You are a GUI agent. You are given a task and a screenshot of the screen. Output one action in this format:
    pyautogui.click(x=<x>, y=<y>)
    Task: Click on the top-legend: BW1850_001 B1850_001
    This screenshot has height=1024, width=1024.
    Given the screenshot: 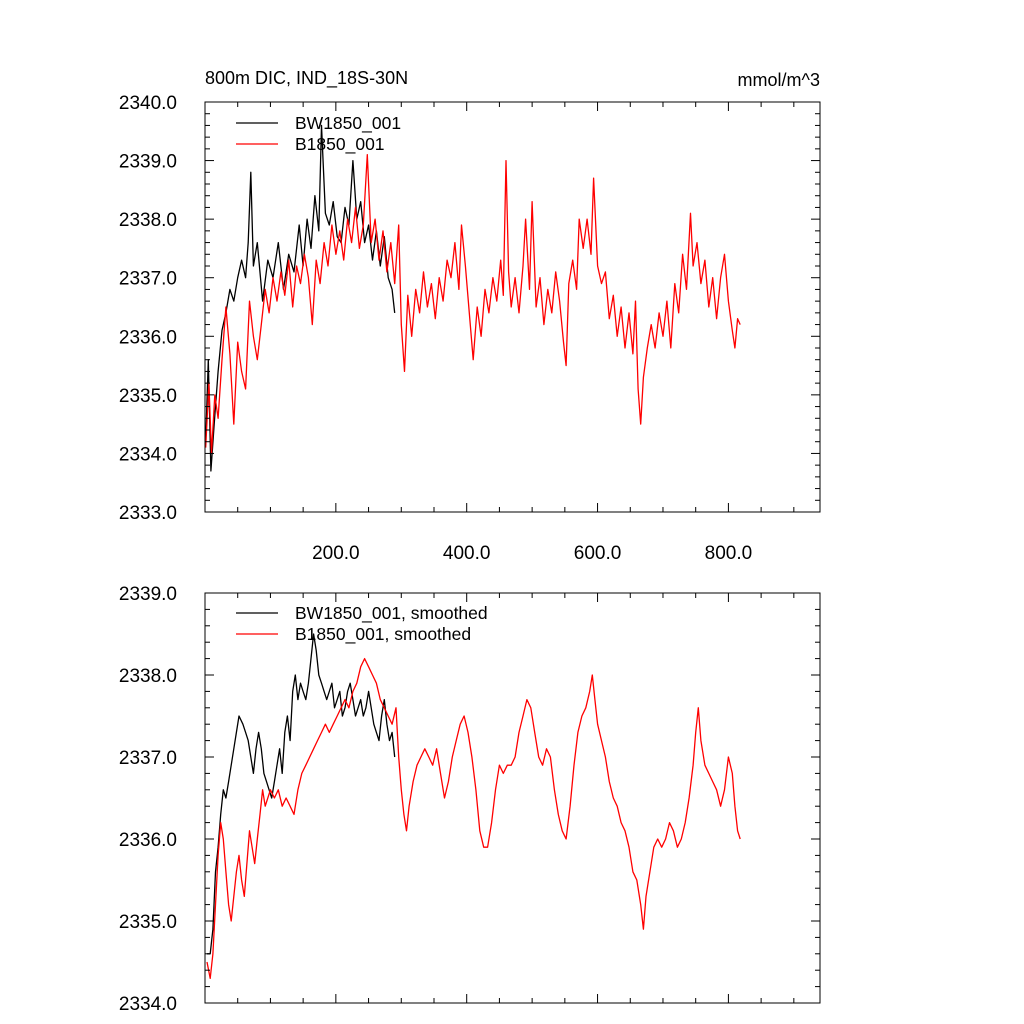 What is the action you would take?
    pyautogui.click(x=318, y=134)
    